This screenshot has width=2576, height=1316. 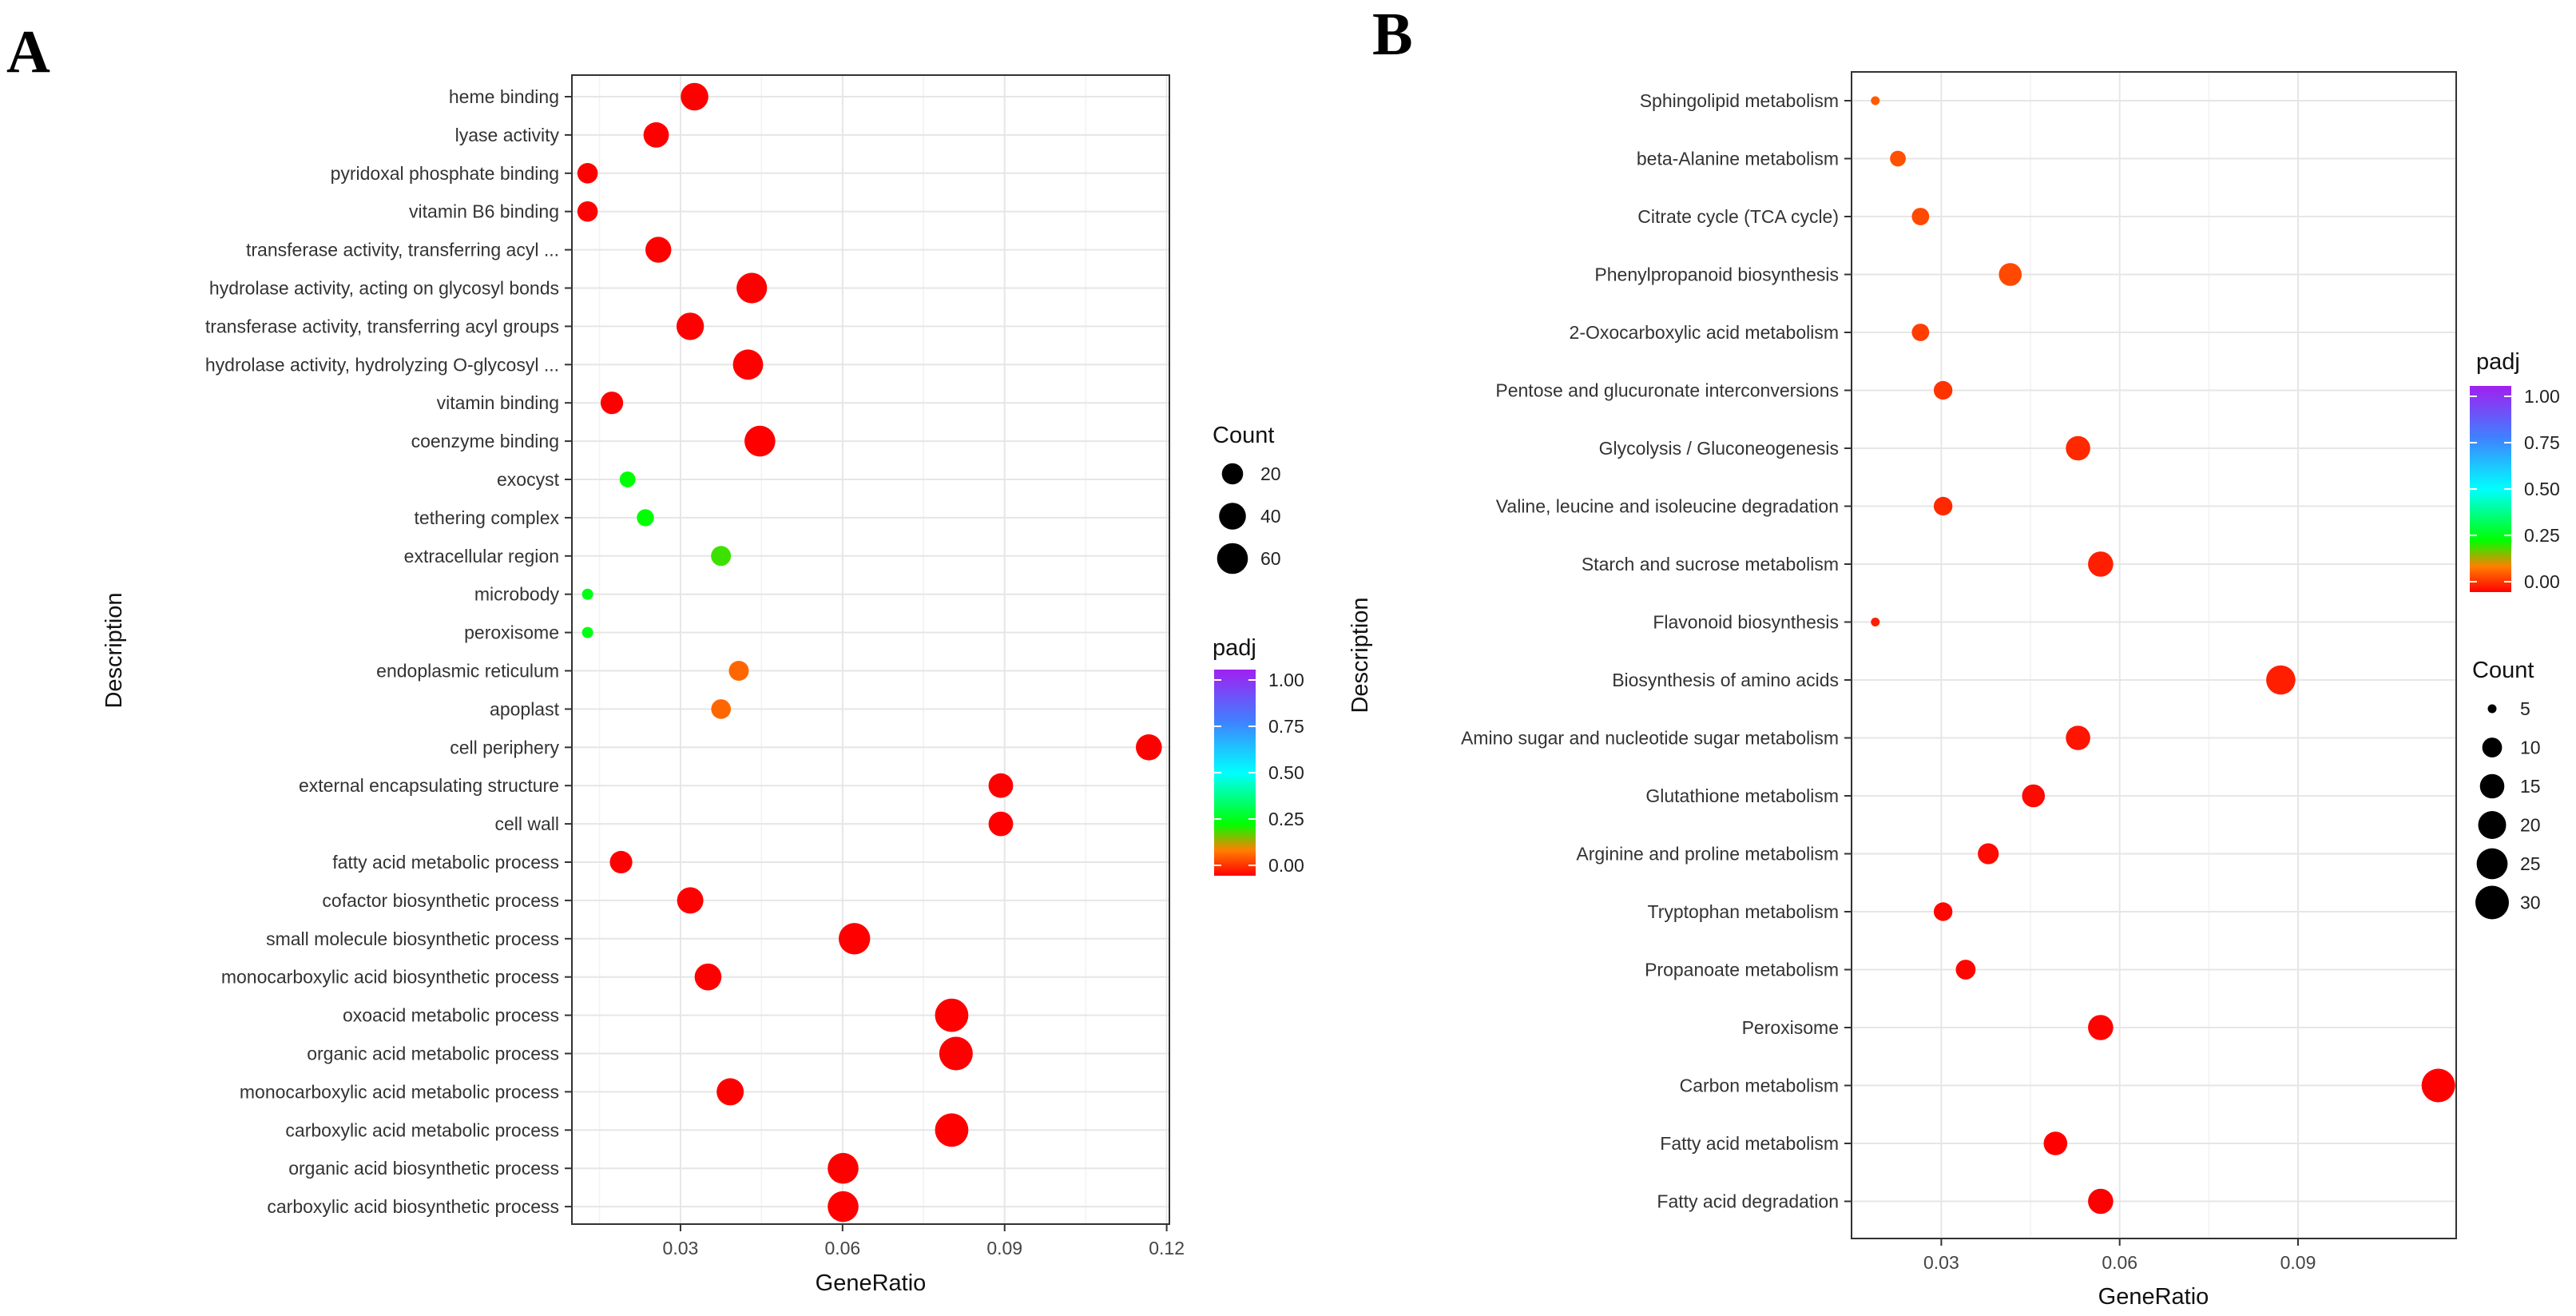 I want to click on panel-b-label: B, so click(x=1392, y=34).